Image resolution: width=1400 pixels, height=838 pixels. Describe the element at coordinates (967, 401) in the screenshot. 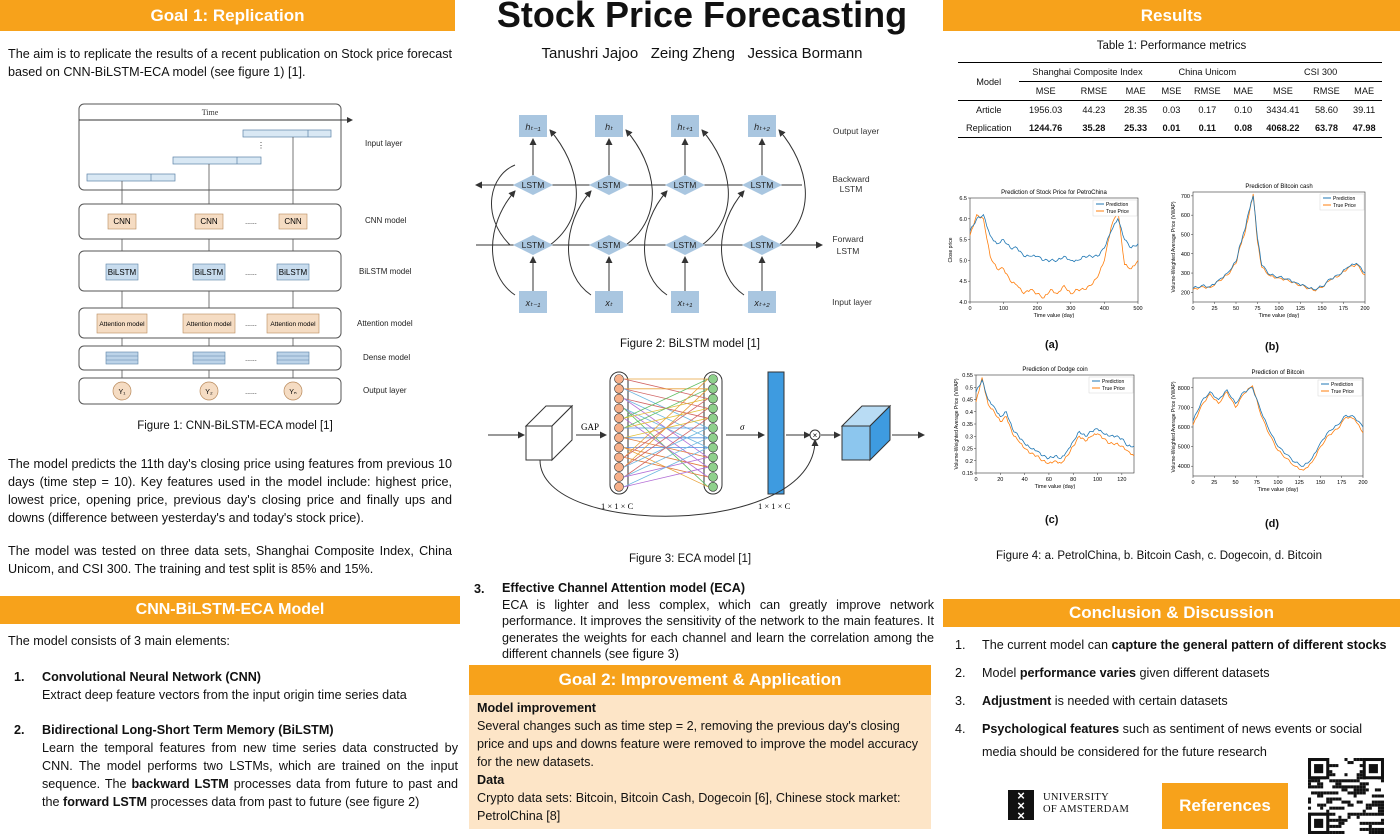

I see `y-tick-label: 0.45` at that location.